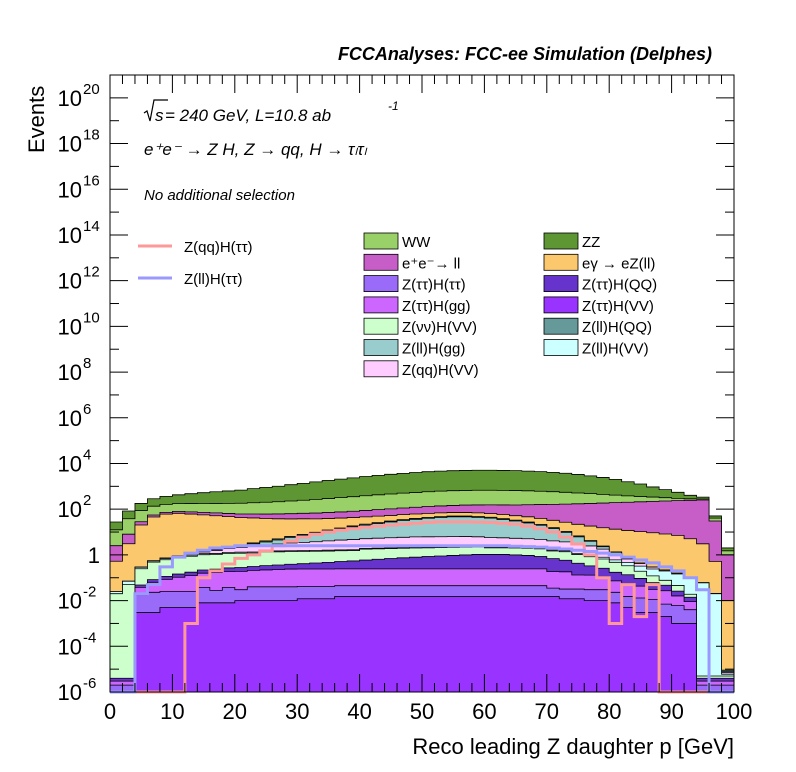 Image resolution: width=796 pixels, height=772 pixels. What do you see at coordinates (94, 555) in the screenshot?
I see `y-tick-label: 1` at bounding box center [94, 555].